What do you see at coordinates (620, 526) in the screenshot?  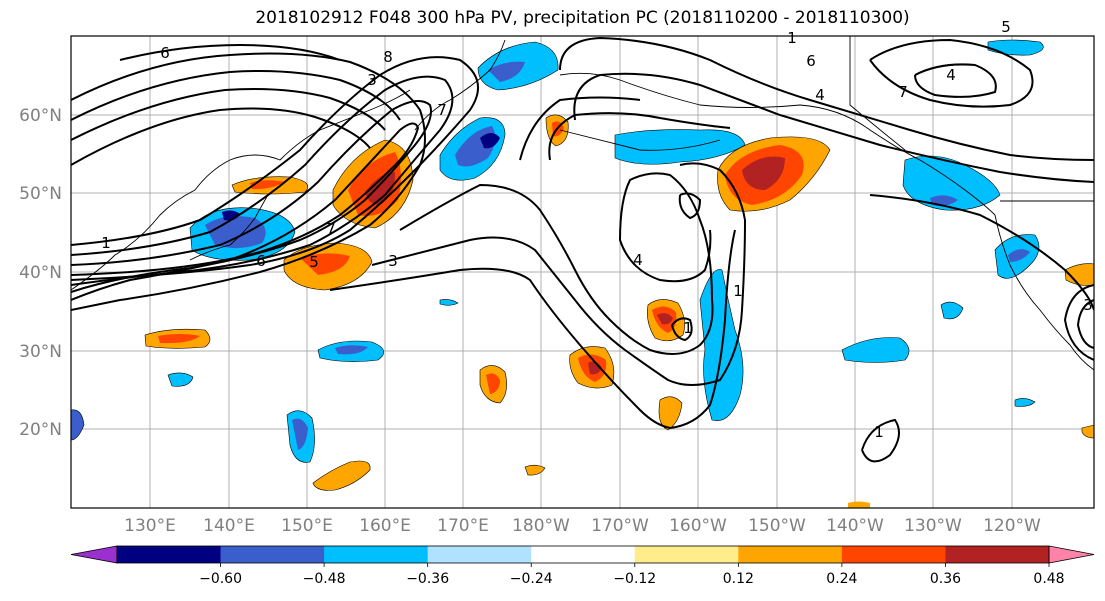 I see `lon-label: 170°W` at bounding box center [620, 526].